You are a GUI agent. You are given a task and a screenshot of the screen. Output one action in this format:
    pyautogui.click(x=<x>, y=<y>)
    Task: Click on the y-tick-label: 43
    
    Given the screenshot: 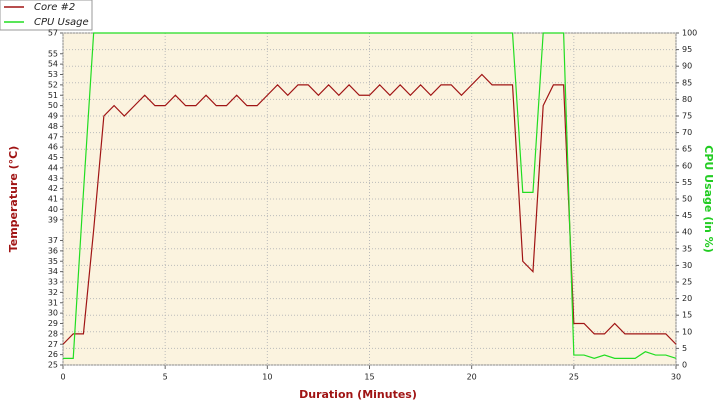 What is the action you would take?
    pyautogui.click(x=53, y=178)
    